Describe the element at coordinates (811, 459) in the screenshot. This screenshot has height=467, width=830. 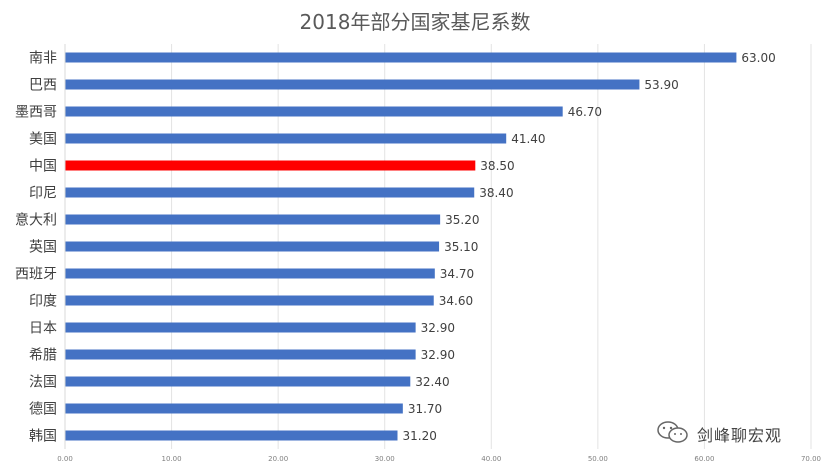
I see `x-tick-label: 70.00` at that location.